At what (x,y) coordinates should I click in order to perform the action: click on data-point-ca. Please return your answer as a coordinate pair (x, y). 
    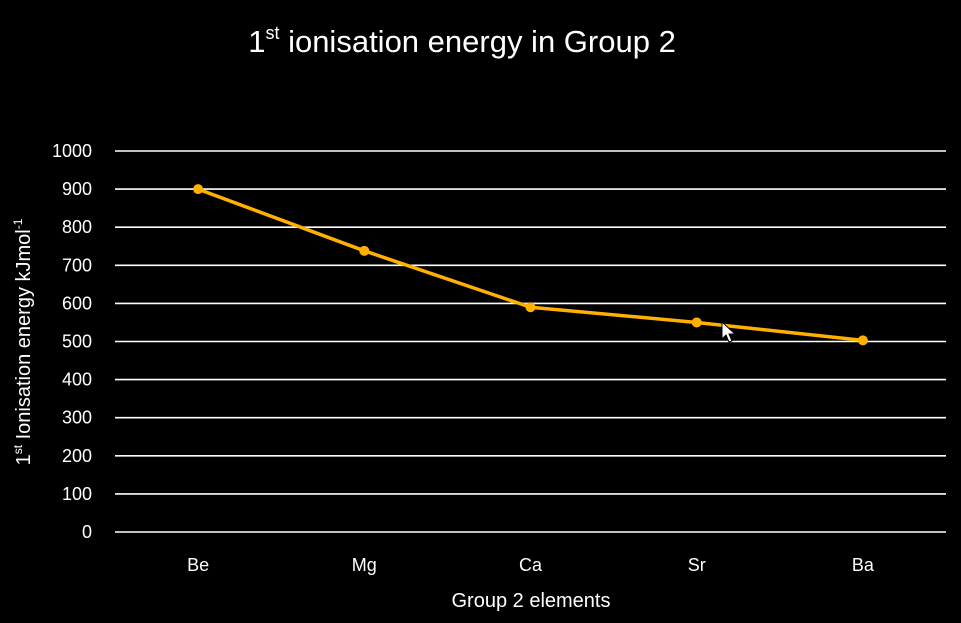
    Looking at the image, I should click on (530, 307).